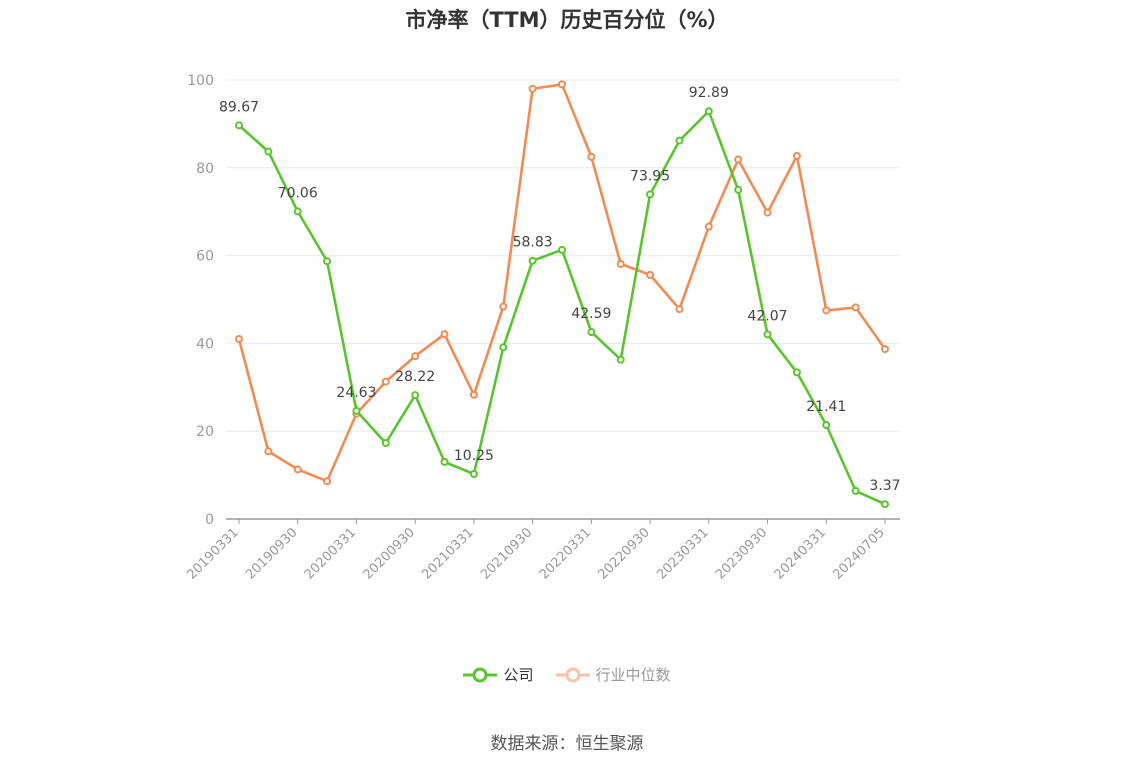 The image size is (1134, 766). Describe the element at coordinates (709, 93) in the screenshot. I see `data-label: 92.89` at that location.